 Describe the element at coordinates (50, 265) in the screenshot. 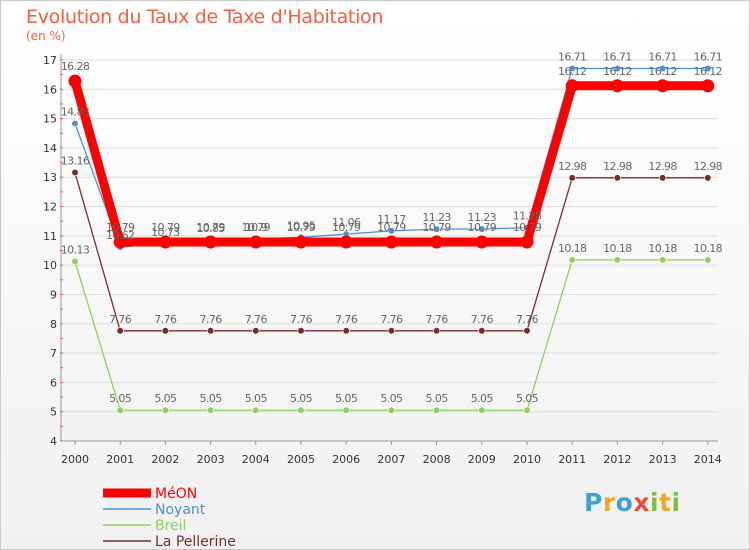

I see `y-tick-label: 10` at that location.